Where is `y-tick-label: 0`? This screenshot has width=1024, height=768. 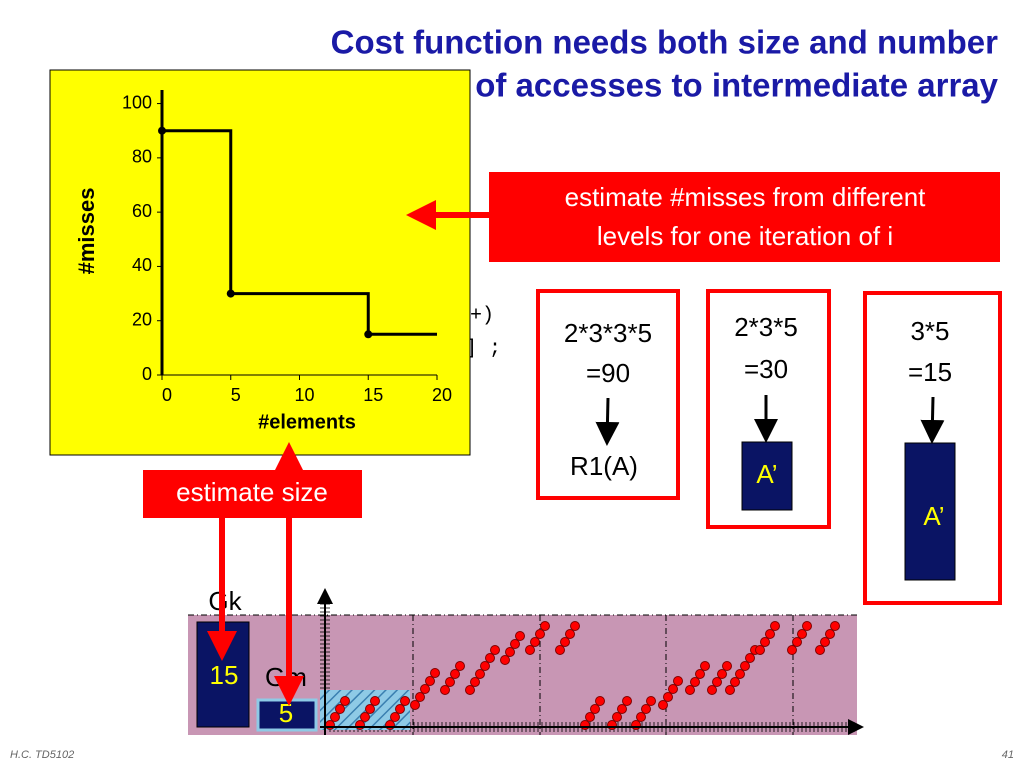 y-tick-label: 0 is located at coordinates (147, 374).